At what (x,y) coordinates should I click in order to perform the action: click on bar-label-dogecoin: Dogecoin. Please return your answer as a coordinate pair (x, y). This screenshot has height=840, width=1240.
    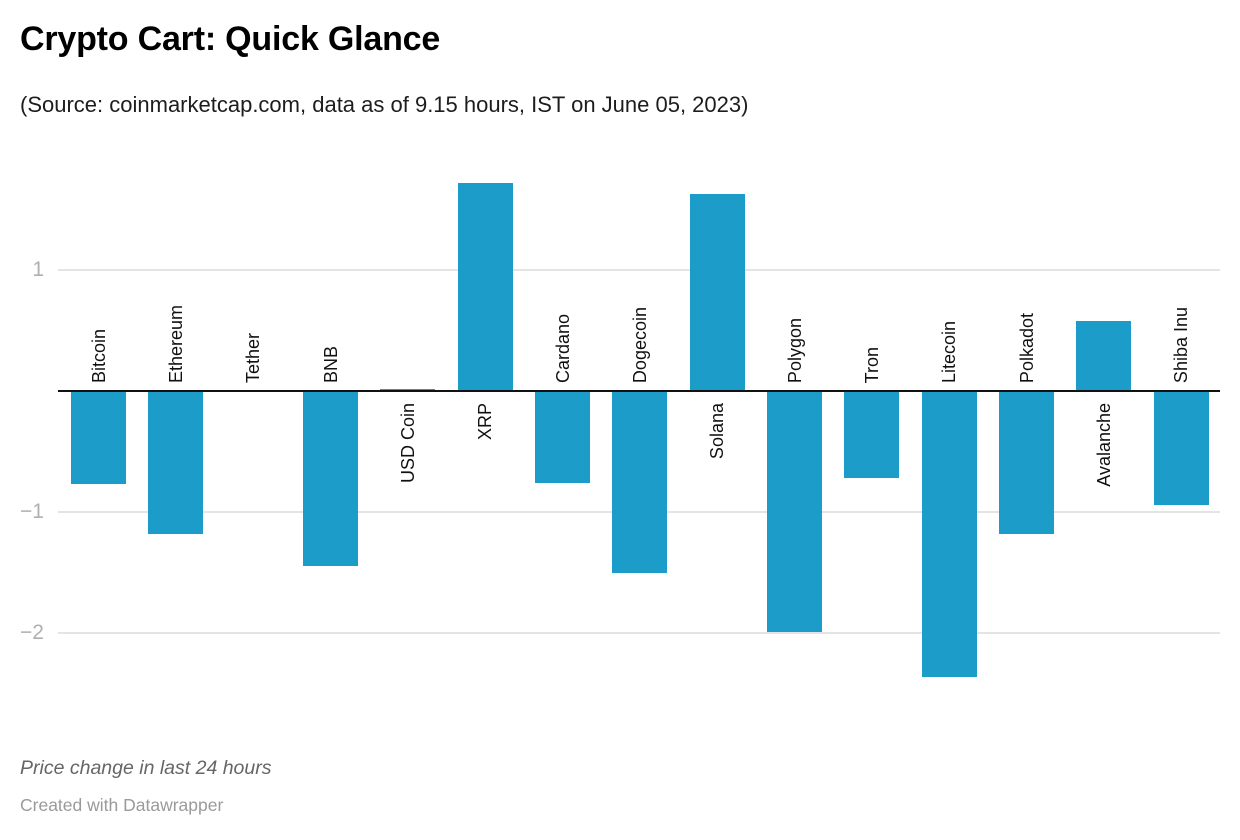
    Looking at the image, I should click on (640, 344).